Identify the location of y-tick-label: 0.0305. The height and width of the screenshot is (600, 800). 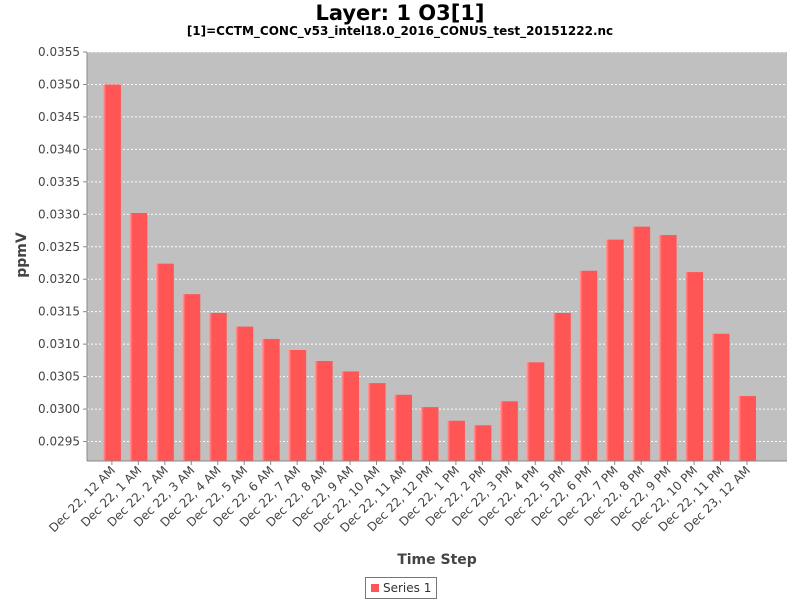
(59, 377).